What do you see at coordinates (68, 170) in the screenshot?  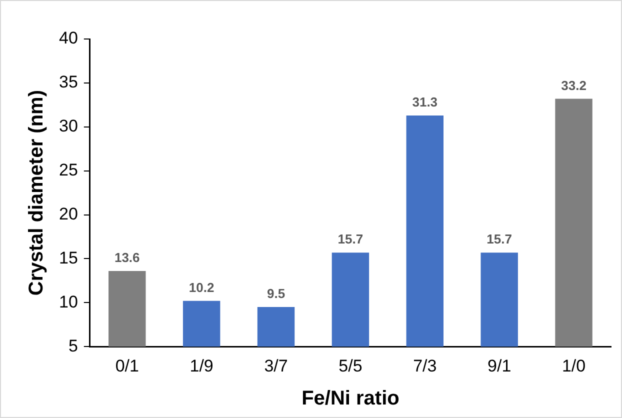 I see `y-tick-label: 25` at bounding box center [68, 170].